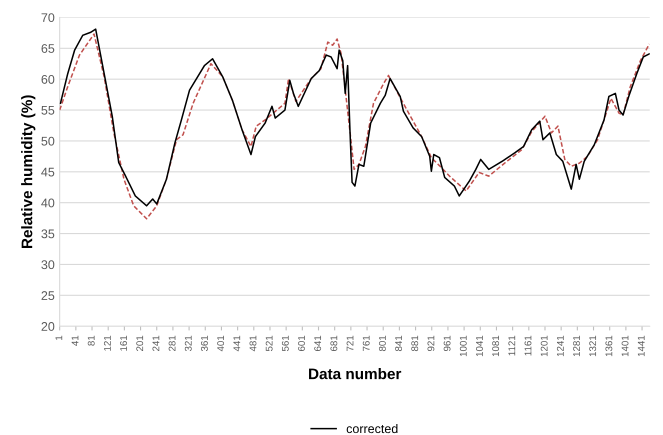 The width and height of the screenshot is (663, 435). I want to click on x-tick-label: 601, so click(301, 344).